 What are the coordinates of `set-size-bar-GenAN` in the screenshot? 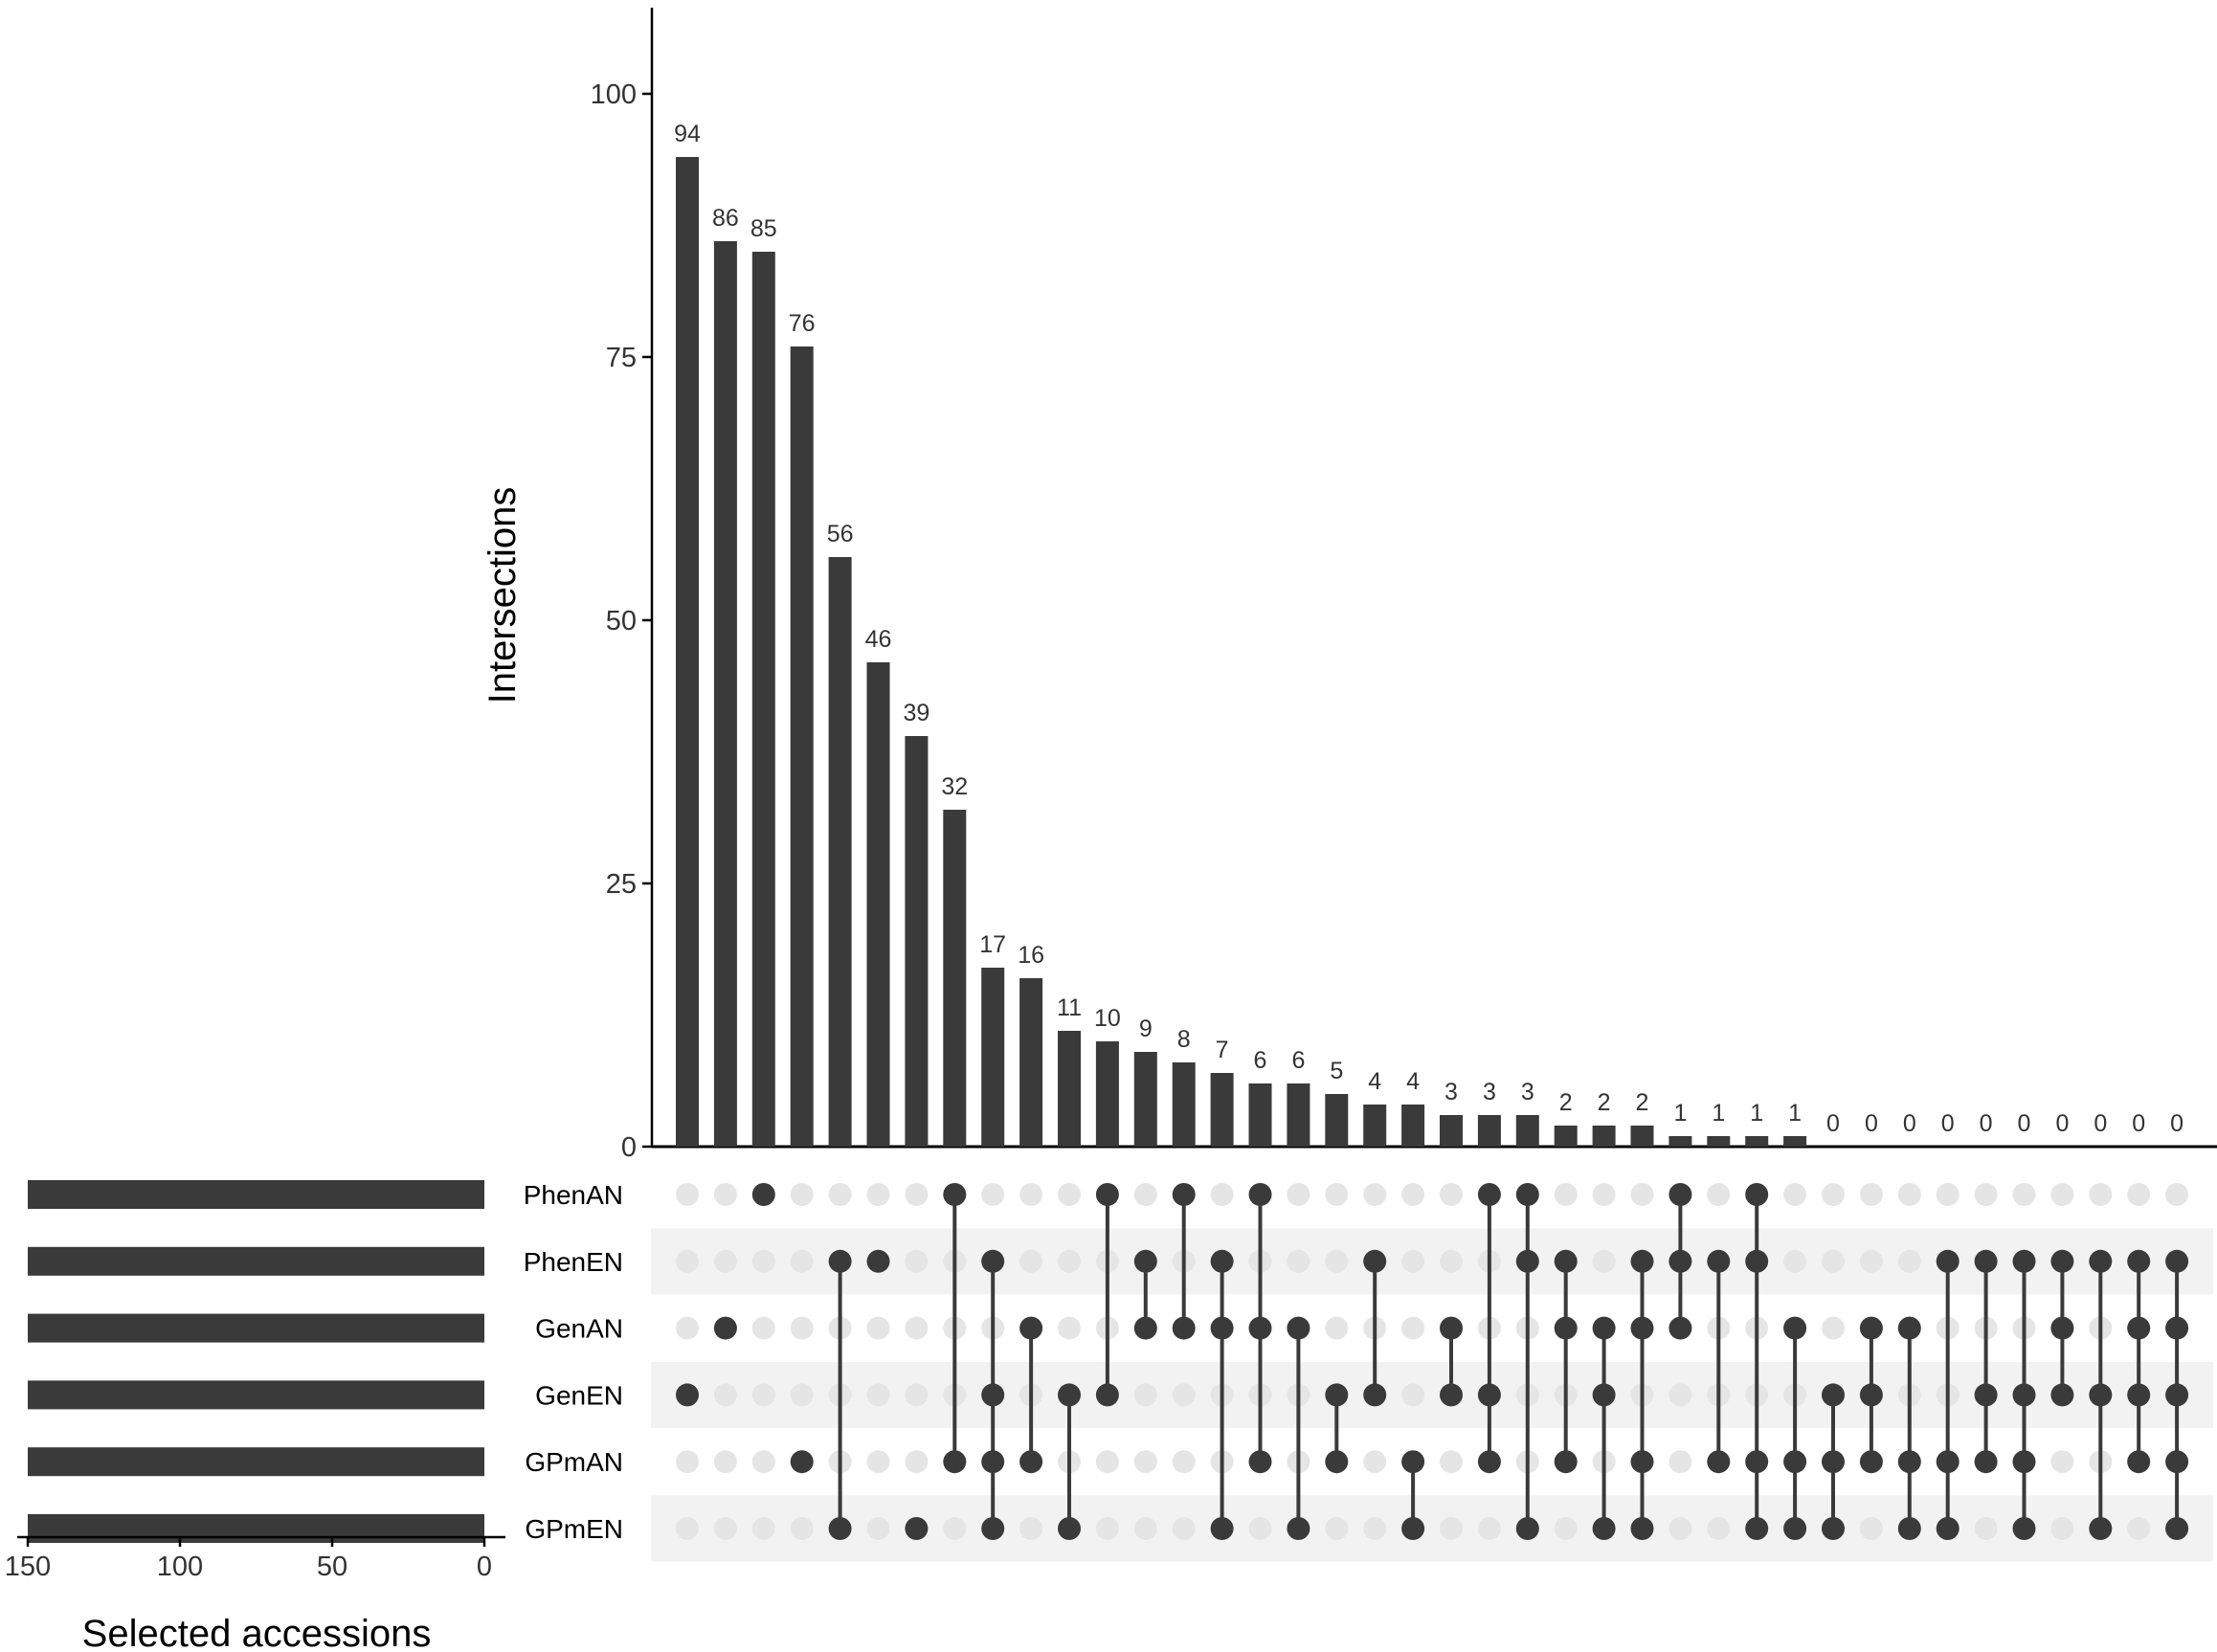 It's located at (256, 1328).